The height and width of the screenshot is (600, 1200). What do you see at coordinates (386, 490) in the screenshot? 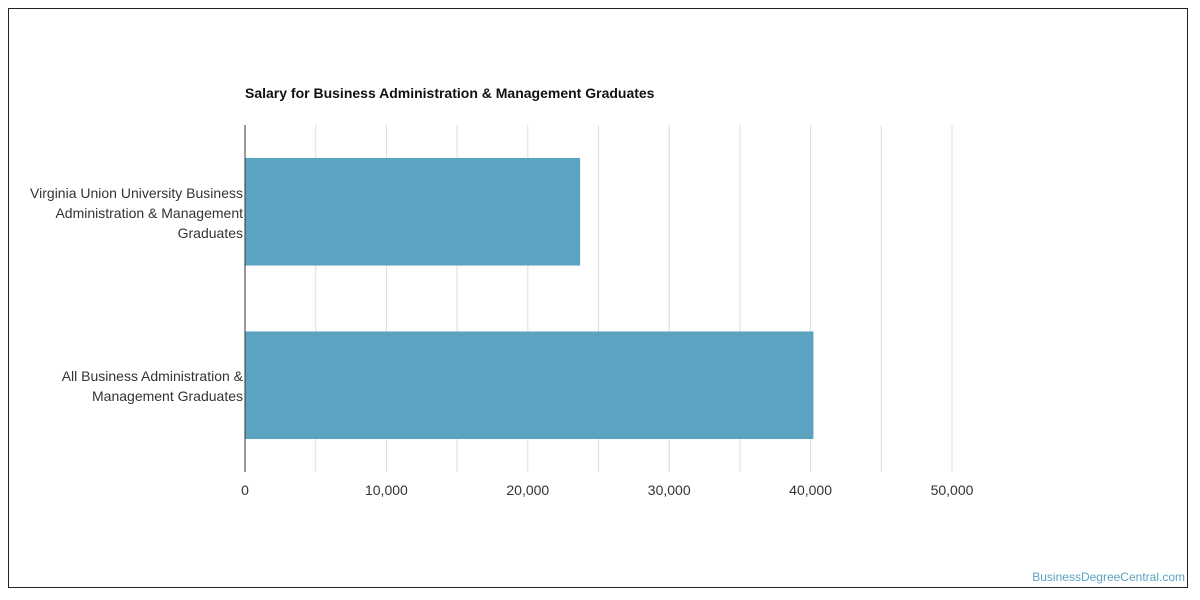
I see `x-tick-label: 10,000` at bounding box center [386, 490].